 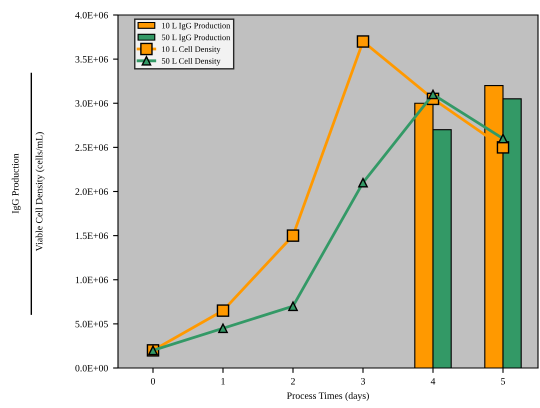 I want to click on y-axis-title: Viable Cell Density (cells/mL), so click(x=40, y=192).